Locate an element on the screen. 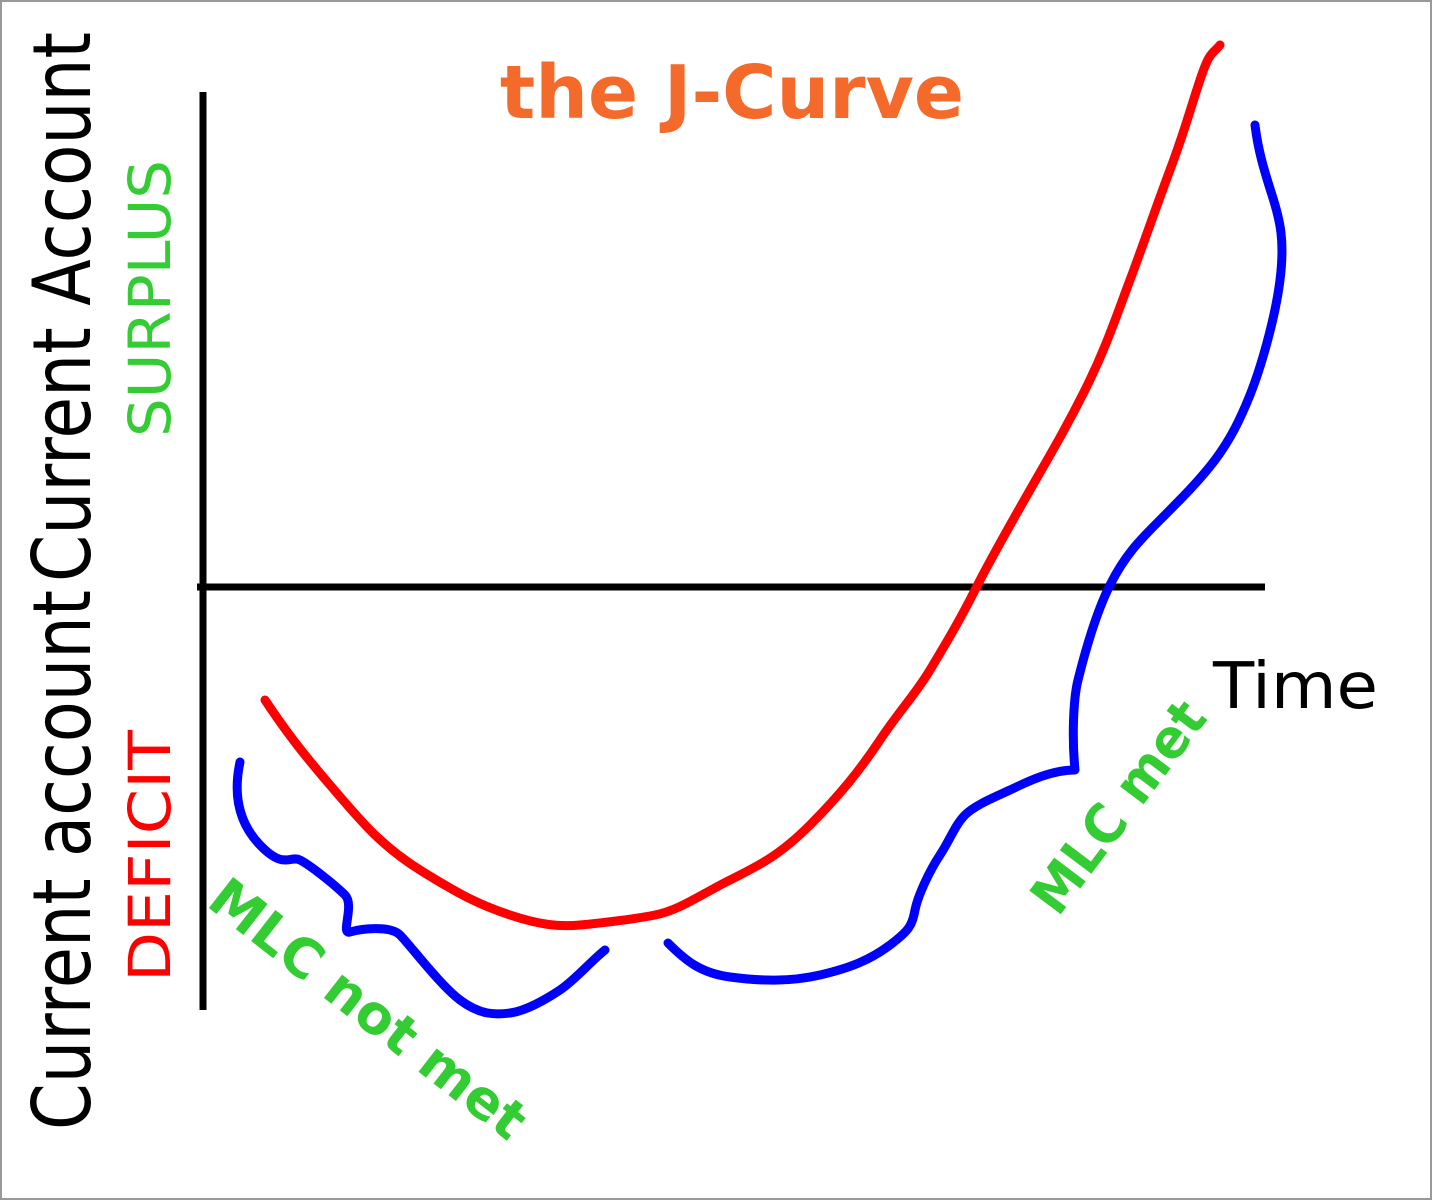  blue-curve-left is located at coordinates (421, 888).